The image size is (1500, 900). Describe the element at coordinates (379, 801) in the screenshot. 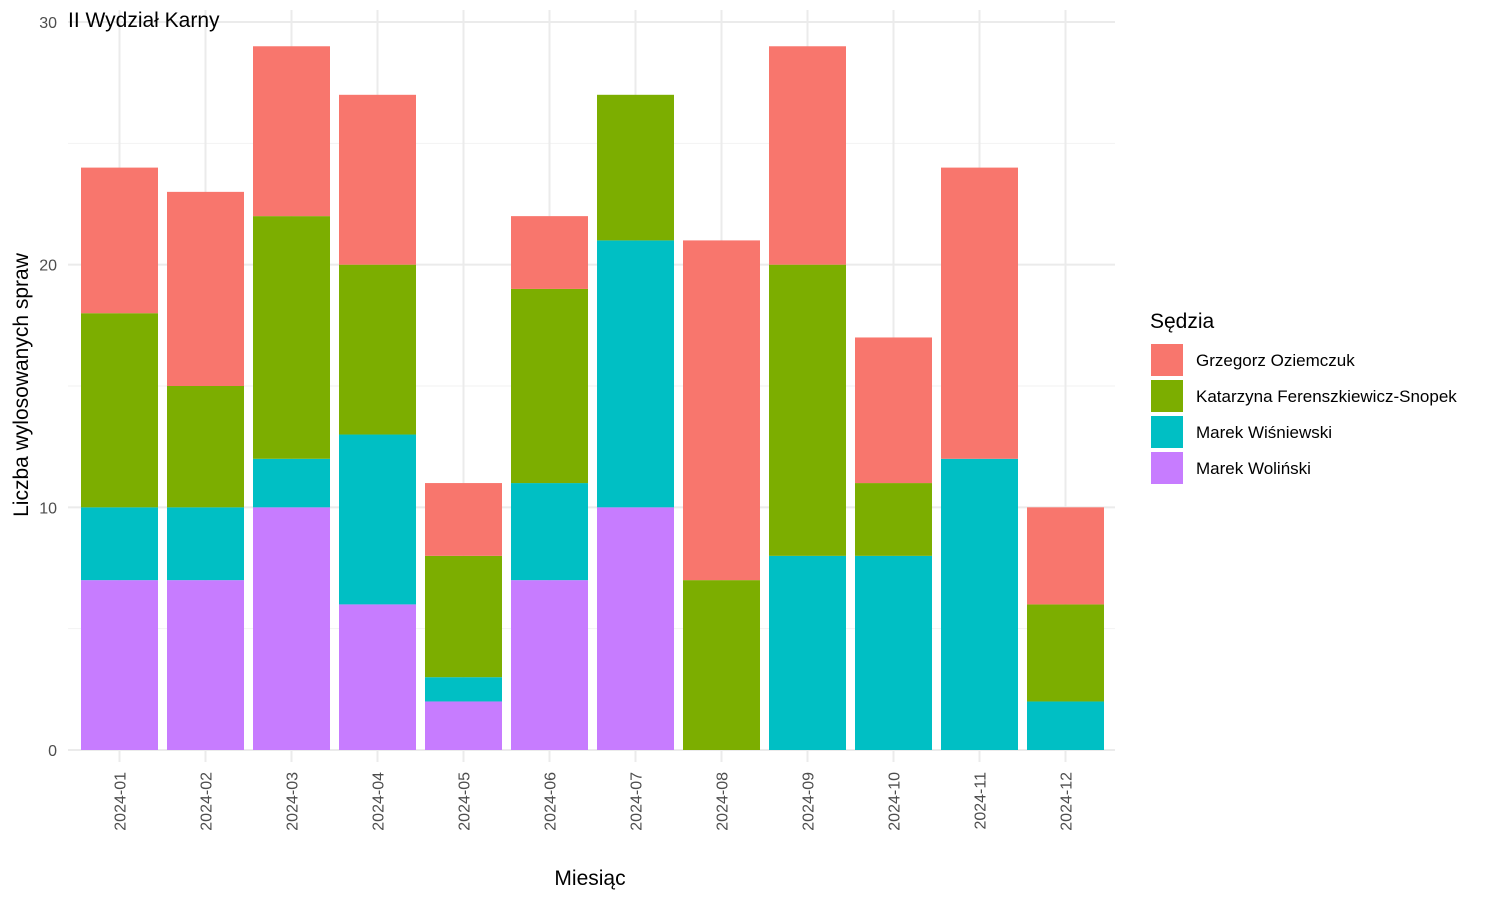

I see `x-tick-label: 2024-04` at that location.